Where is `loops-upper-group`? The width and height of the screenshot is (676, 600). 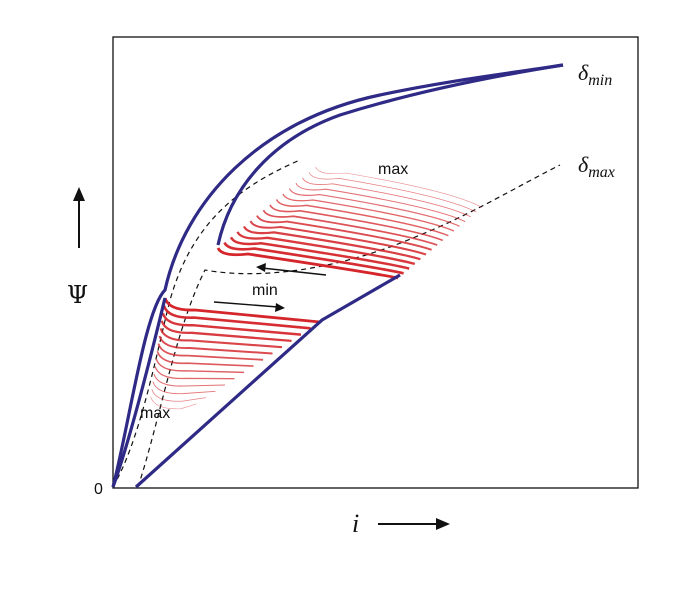
loops-upper-group is located at coordinates (349, 223).